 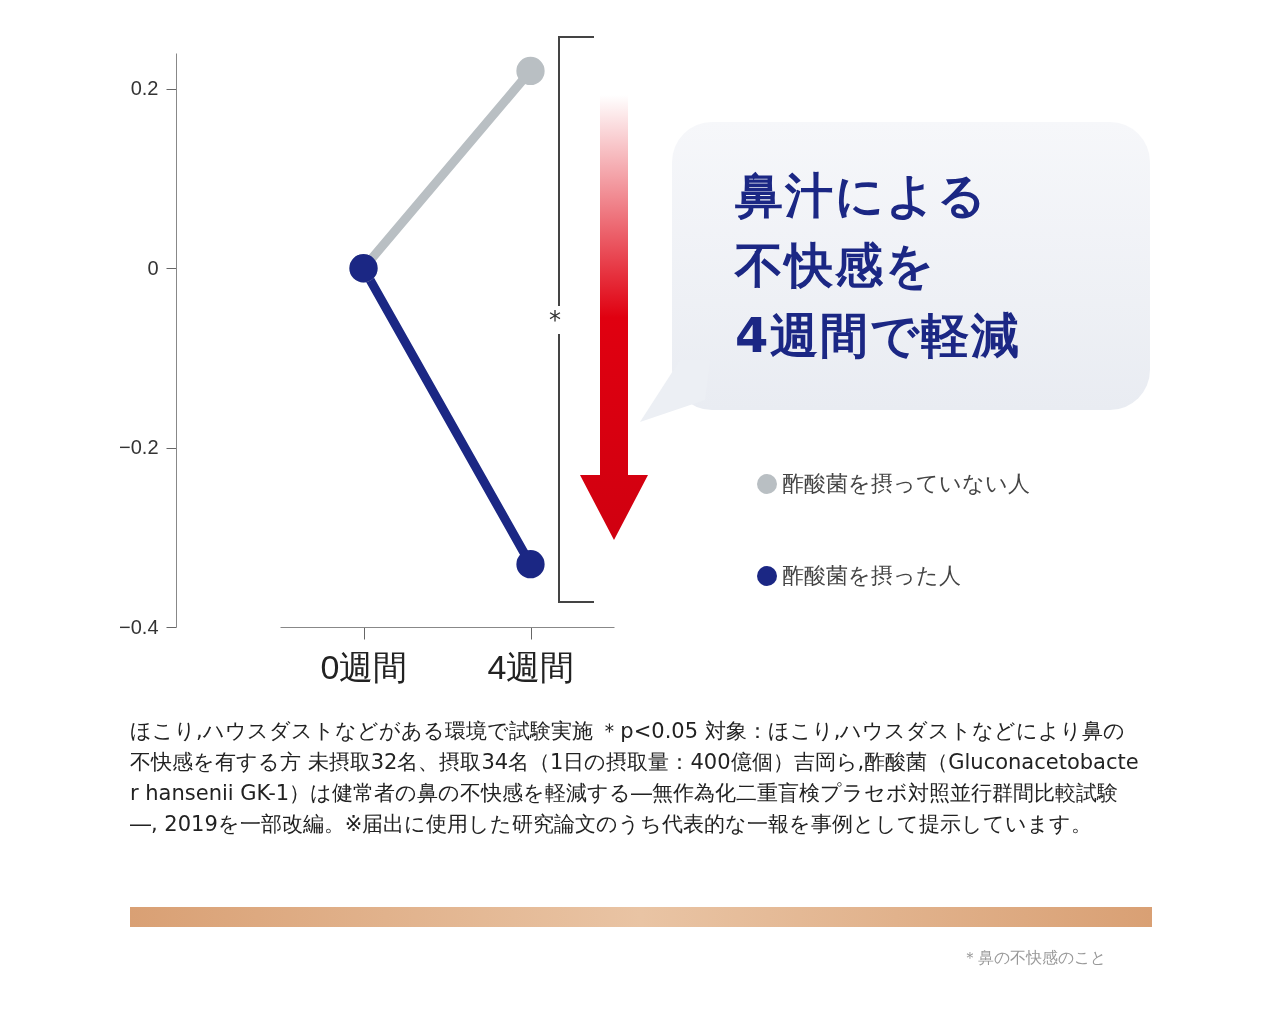 I want to click on y-tick-label: −0.2, so click(x=139, y=447).